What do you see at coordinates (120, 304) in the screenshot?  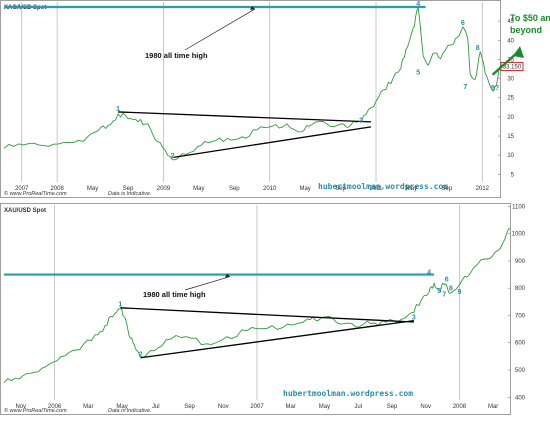 I see `gold-wave-label: 1` at bounding box center [120, 304].